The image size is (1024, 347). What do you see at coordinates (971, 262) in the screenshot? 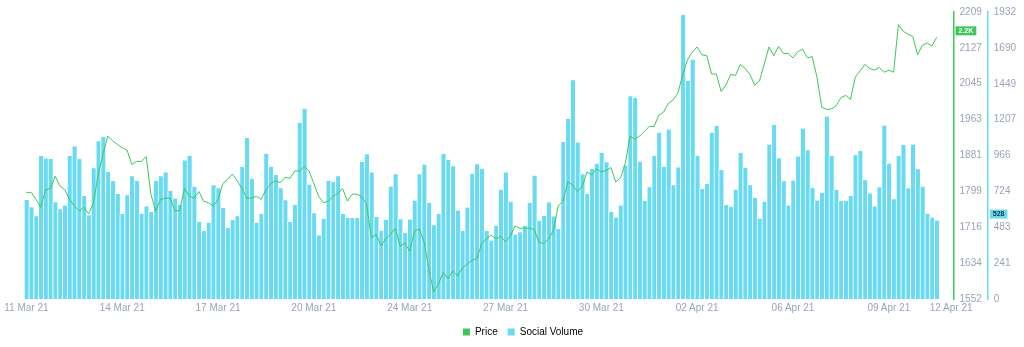
I see `y-tick-label: 1634` at bounding box center [971, 262].